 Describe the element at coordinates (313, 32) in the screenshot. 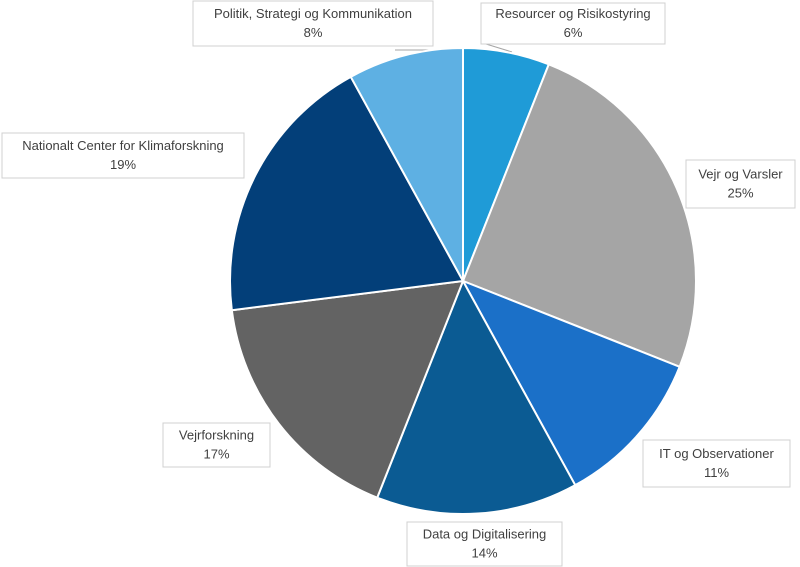

I see `value-label: 8%` at that location.